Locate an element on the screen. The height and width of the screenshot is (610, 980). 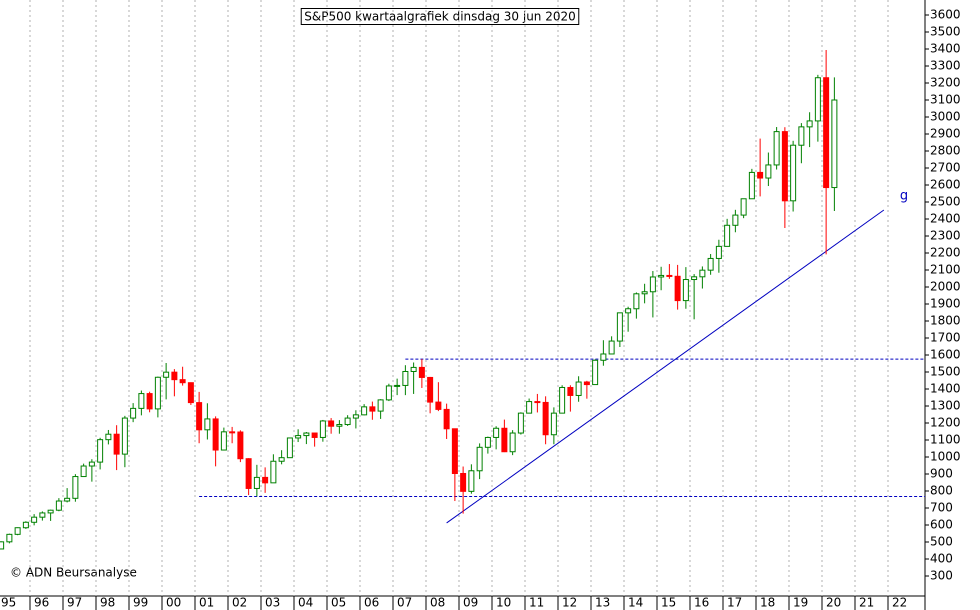
x-tick-label: 98 is located at coordinates (107, 603).